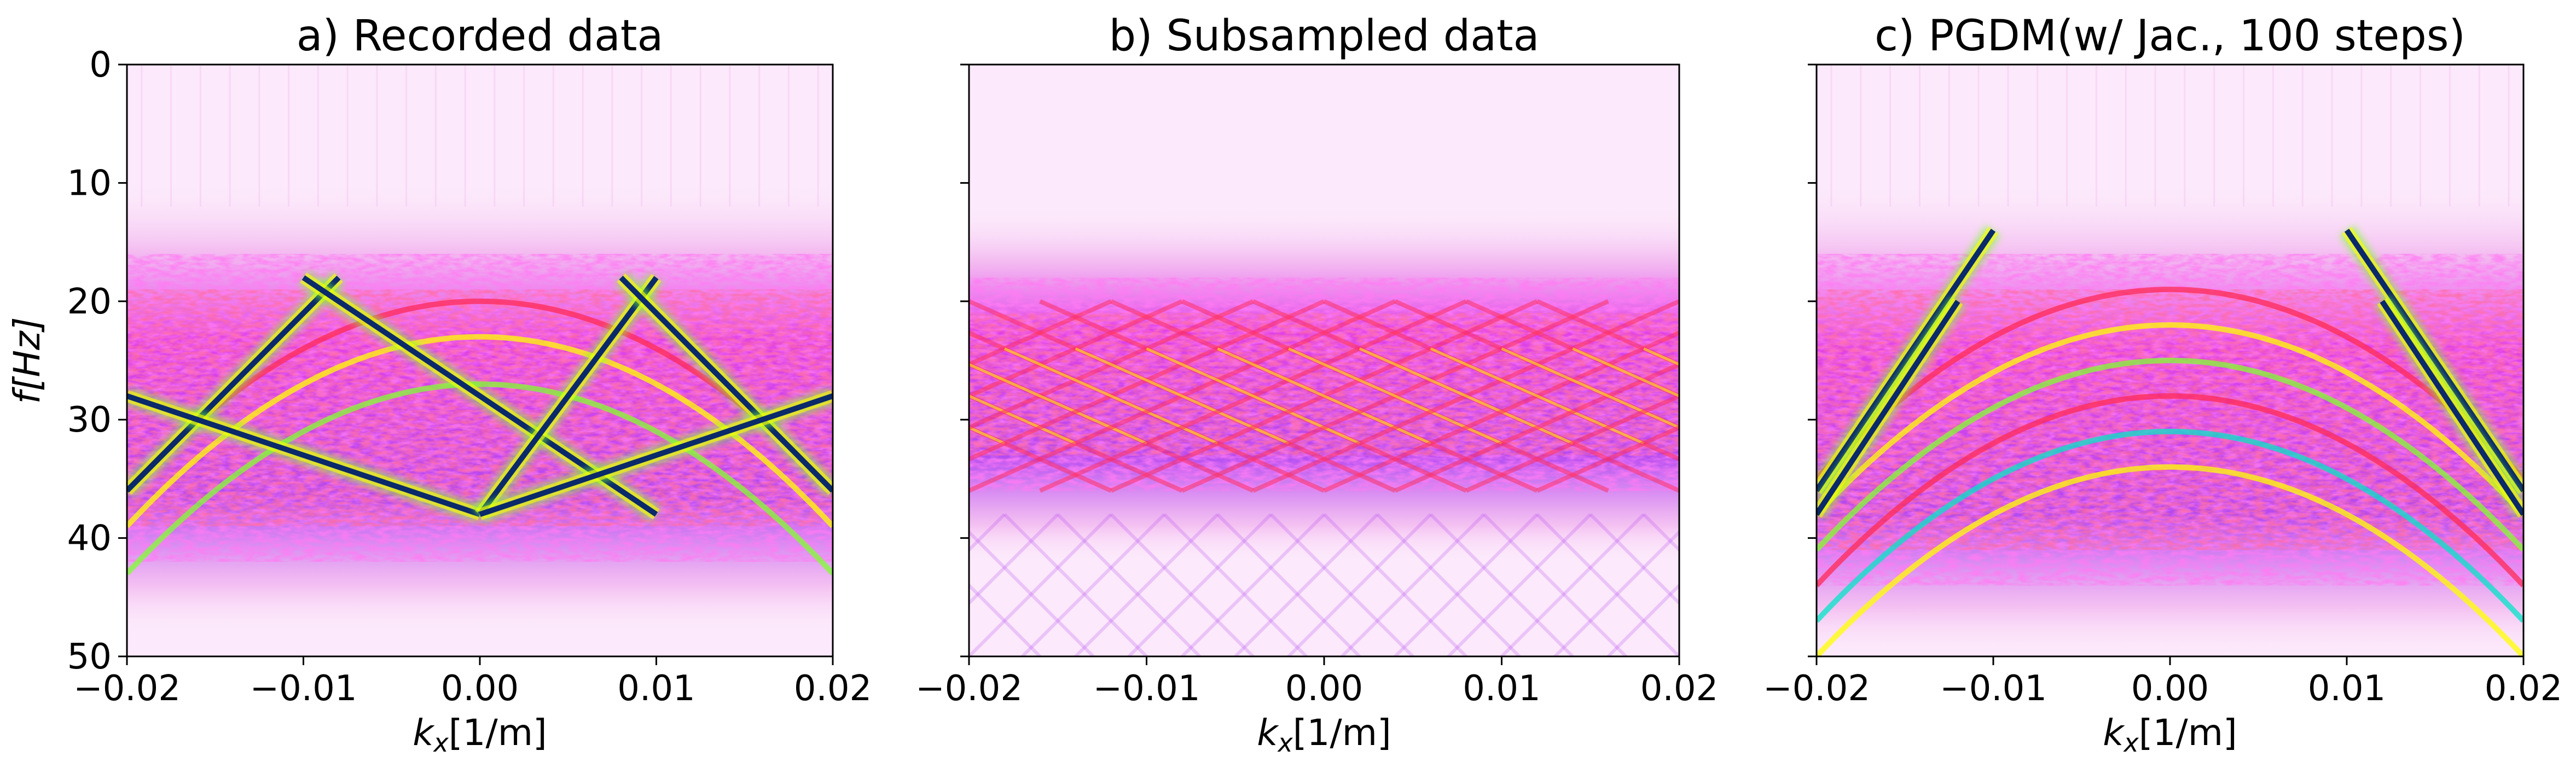 Image resolution: width=2576 pixels, height=768 pixels. What do you see at coordinates (89, 420) in the screenshot?
I see `y-tick-label: 30` at bounding box center [89, 420].